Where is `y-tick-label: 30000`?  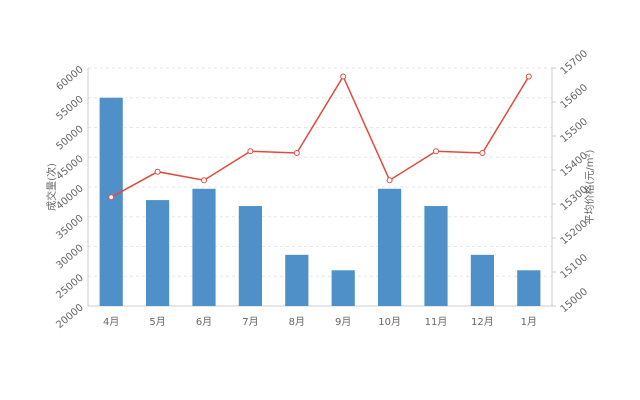 y-tick-label: 30000 is located at coordinates (69, 257).